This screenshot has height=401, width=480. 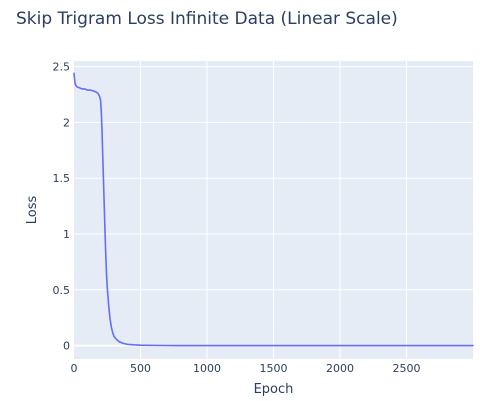 I want to click on x-axis-title: Epoch, so click(x=274, y=389).